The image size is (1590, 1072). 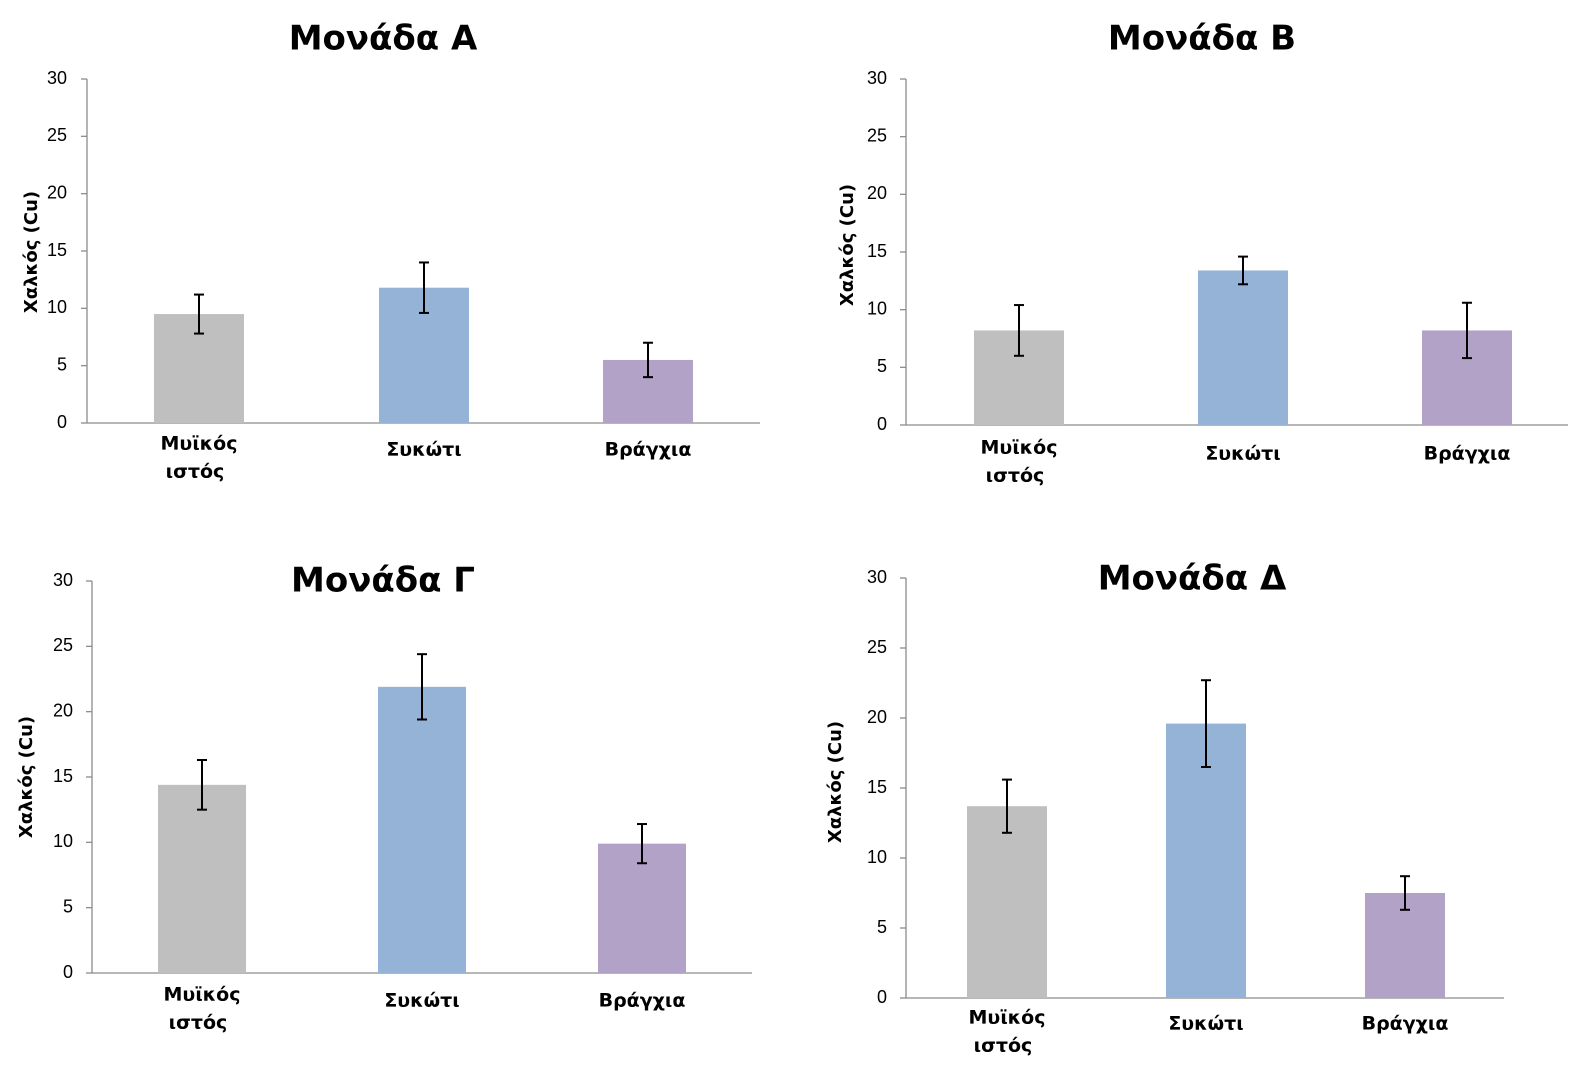 I want to click on chart-title: Μονάδα Α, so click(x=383, y=39).